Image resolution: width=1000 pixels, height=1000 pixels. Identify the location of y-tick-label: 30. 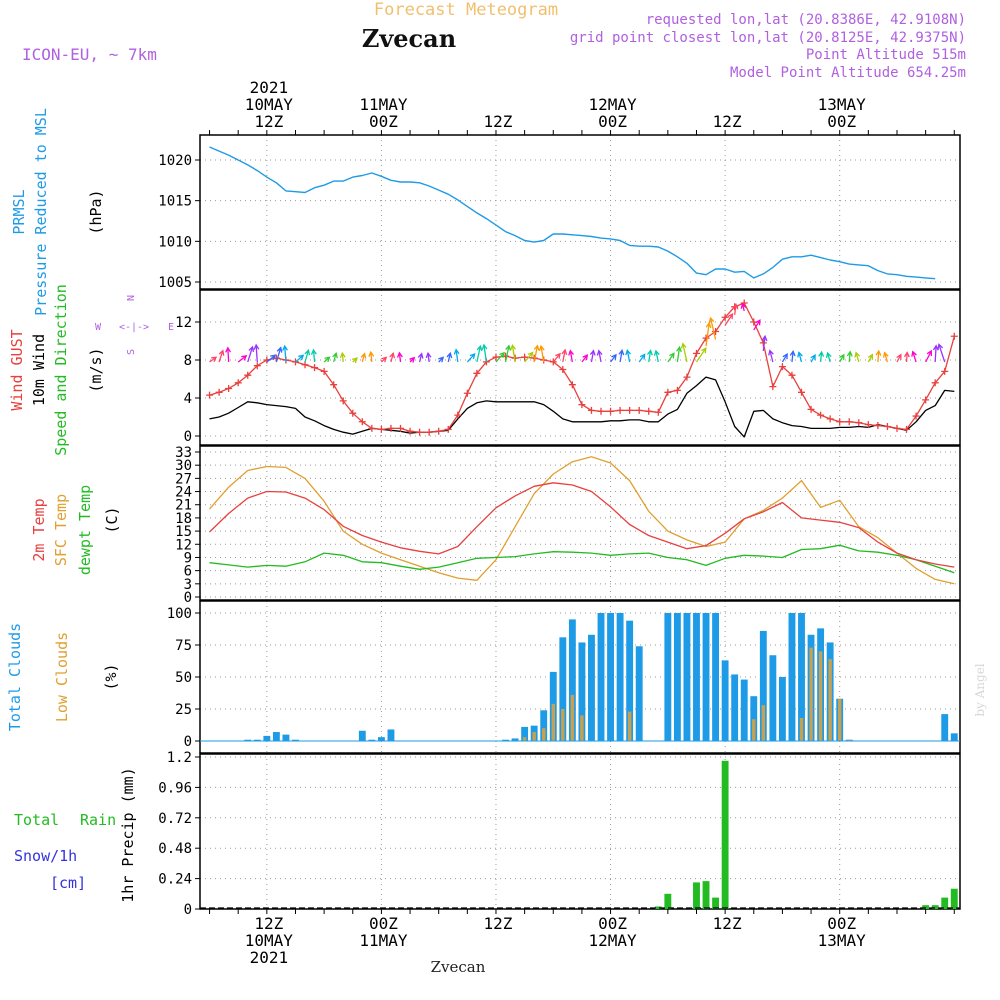
(183, 466).